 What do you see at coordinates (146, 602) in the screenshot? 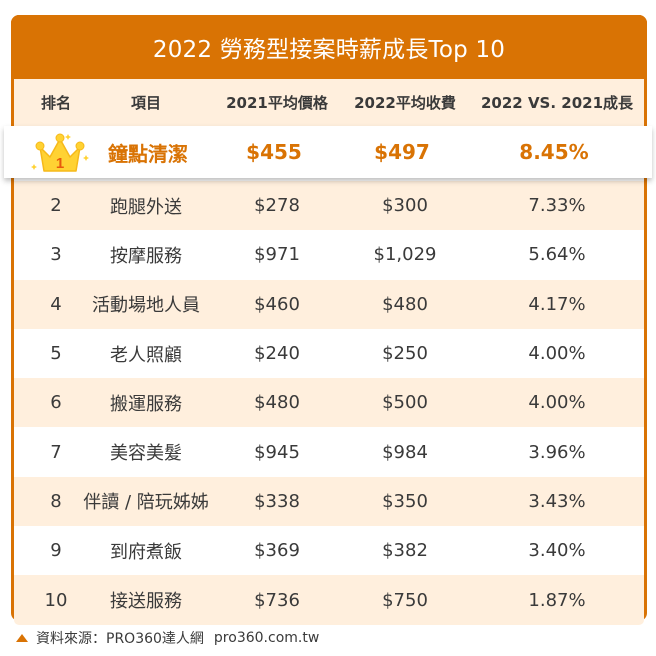
I see `item-cell: 接送服務` at bounding box center [146, 602].